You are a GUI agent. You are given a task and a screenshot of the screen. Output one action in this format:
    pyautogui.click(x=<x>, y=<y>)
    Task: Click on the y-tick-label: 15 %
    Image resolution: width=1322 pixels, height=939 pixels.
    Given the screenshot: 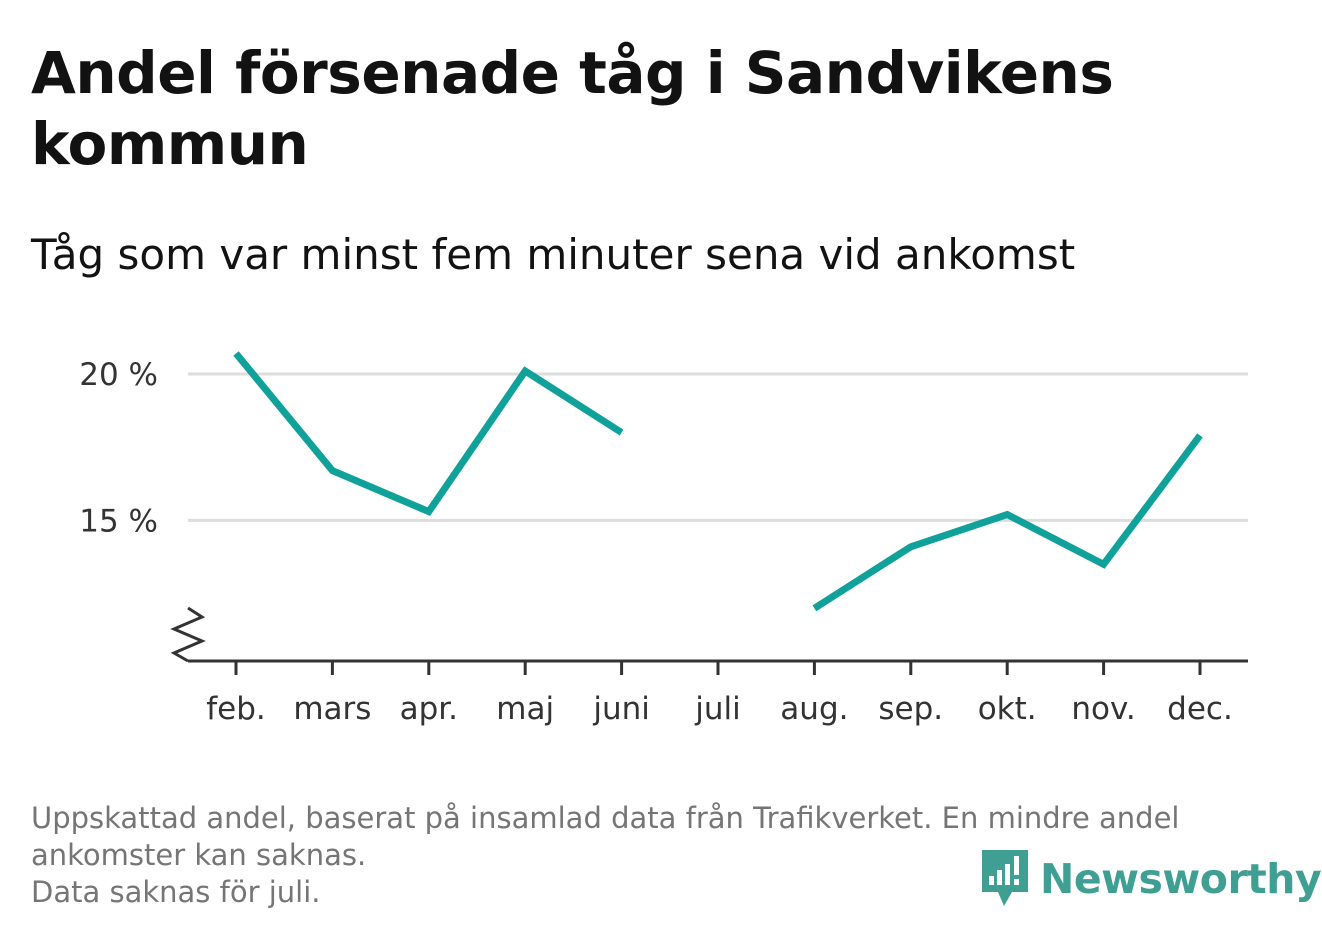 What is the action you would take?
    pyautogui.click(x=118, y=521)
    